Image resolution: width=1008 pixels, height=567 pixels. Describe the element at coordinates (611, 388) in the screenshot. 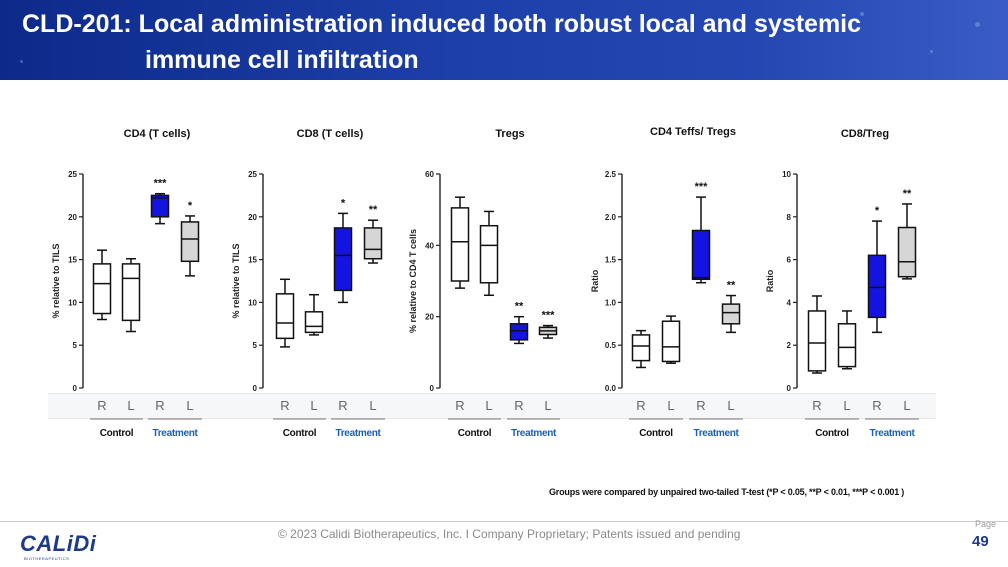

I see `y-tick-label: 0.0` at that location.